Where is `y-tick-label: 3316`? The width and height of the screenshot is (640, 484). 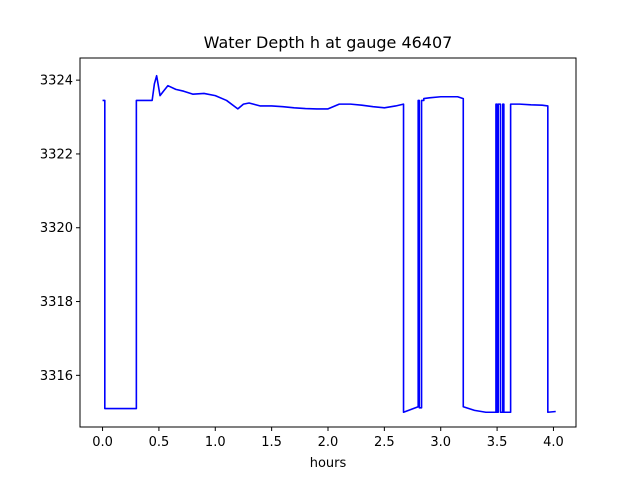
y-tick-label: 3316 is located at coordinates (56, 376).